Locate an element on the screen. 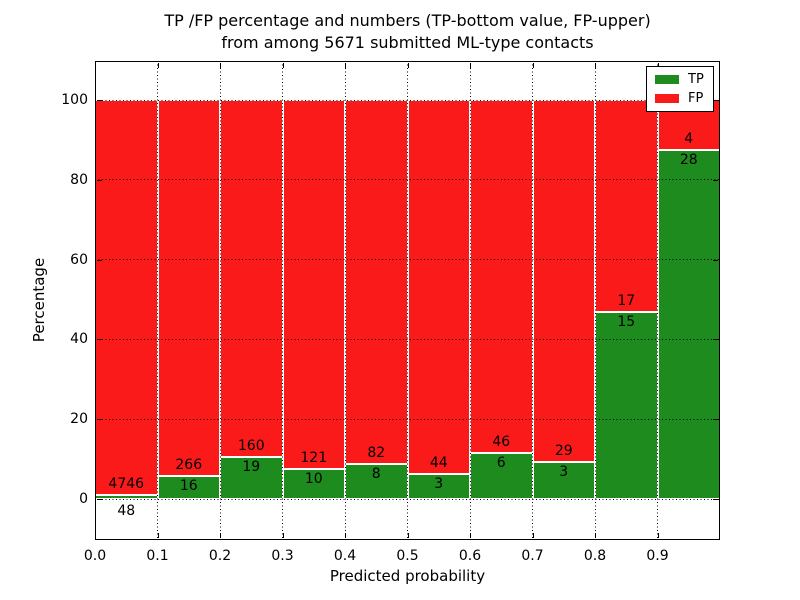 This screenshot has width=800, height=600. x-tick-label: 0.9 is located at coordinates (657, 556).